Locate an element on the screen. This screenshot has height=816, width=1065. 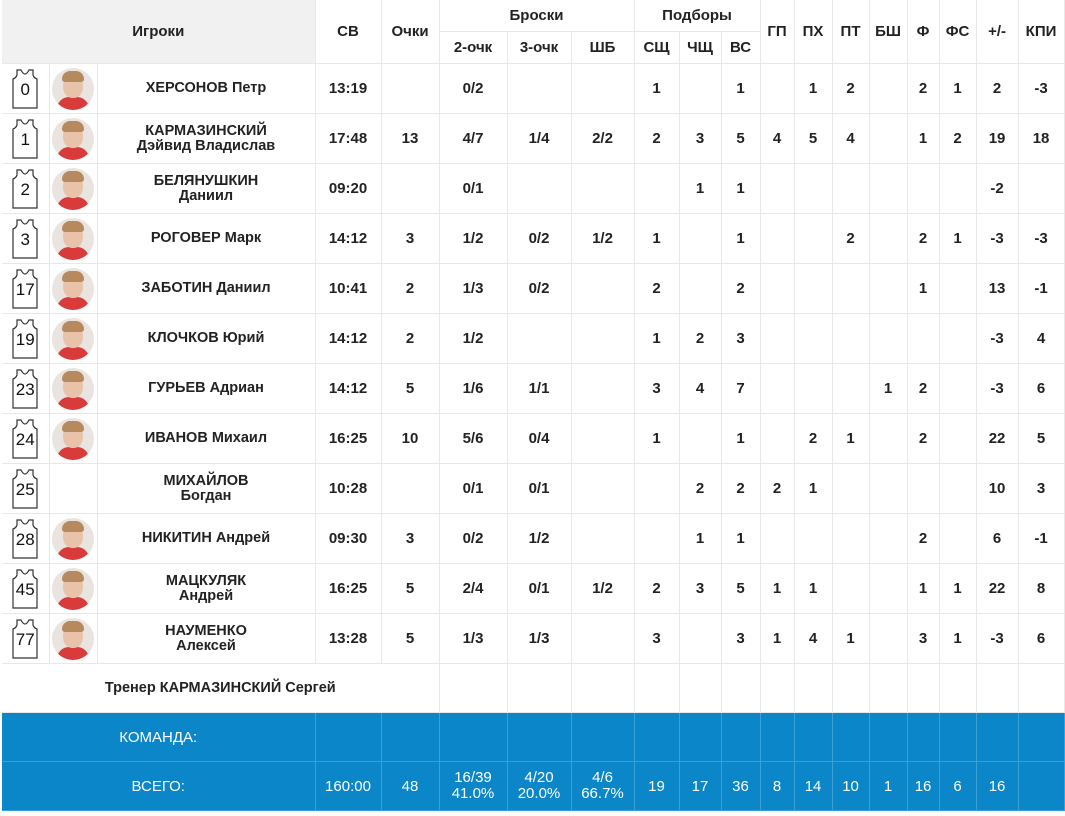
jersey-number: 3 is located at coordinates (25, 239).